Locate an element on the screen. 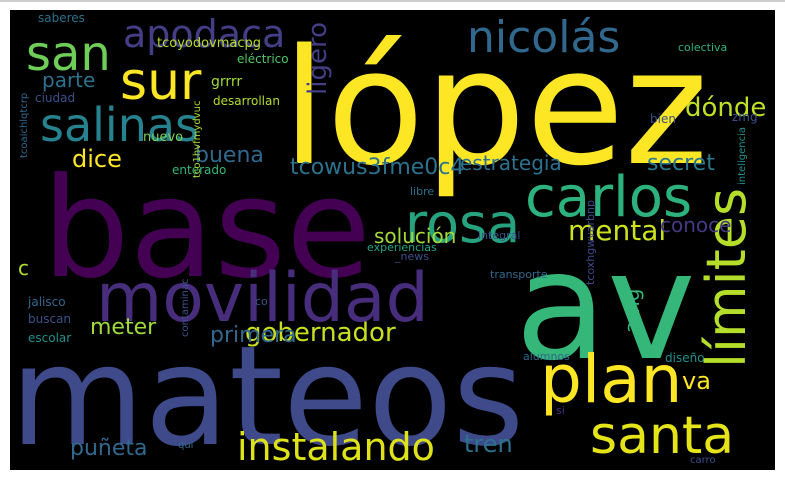  word-qui: qui is located at coordinates (186, 445).